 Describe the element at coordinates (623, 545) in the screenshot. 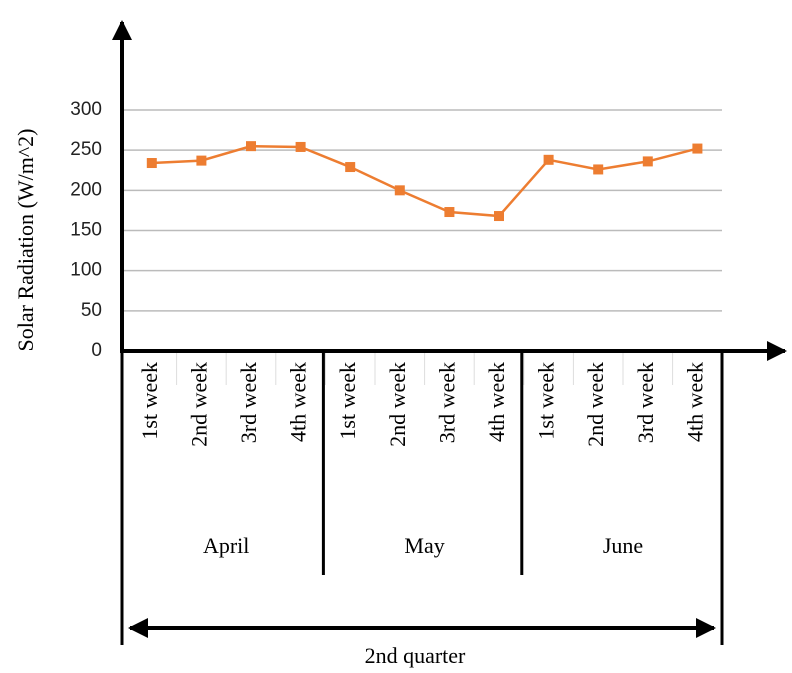

I see `group-label: June` at that location.